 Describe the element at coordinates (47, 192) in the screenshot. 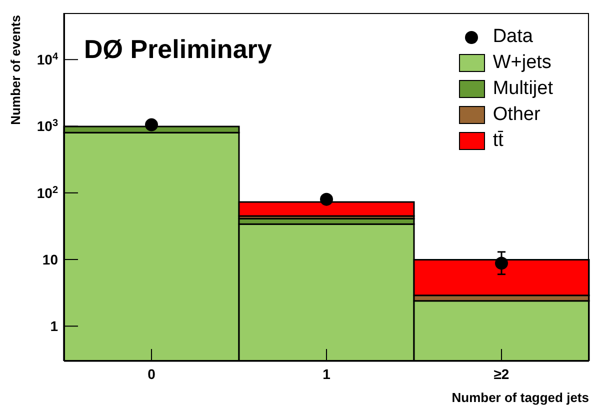

I see `y-tick-label: 10$^{2}$` at that location.